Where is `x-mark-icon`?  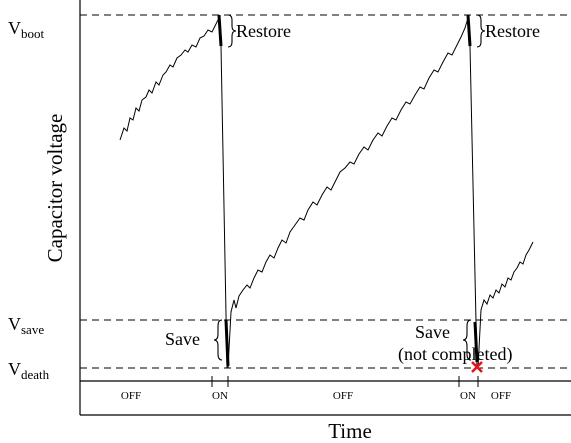
x-mark-icon is located at coordinates (477, 367).